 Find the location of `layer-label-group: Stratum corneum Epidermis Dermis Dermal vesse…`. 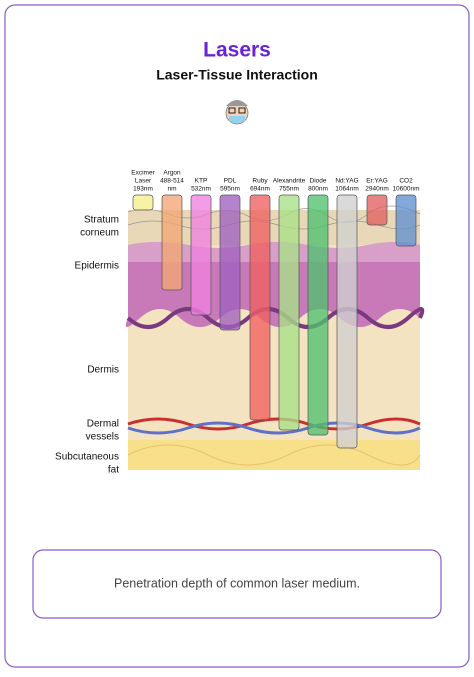

layer-label-group: Stratum corneum Epidermis Dermis Dermal vesse… is located at coordinates (87, 345).